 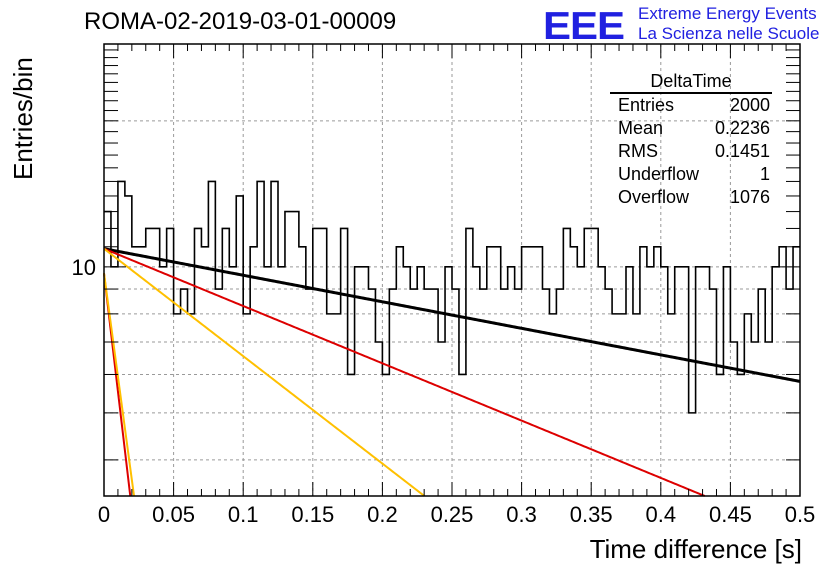 What do you see at coordinates (730, 514) in the screenshot?
I see `x-tick-label: 0.45` at bounding box center [730, 514].